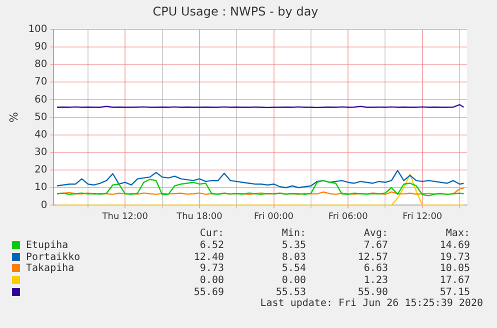 The width and height of the screenshot is (497, 328). I want to click on y-tick-label: 10, so click(41, 188).